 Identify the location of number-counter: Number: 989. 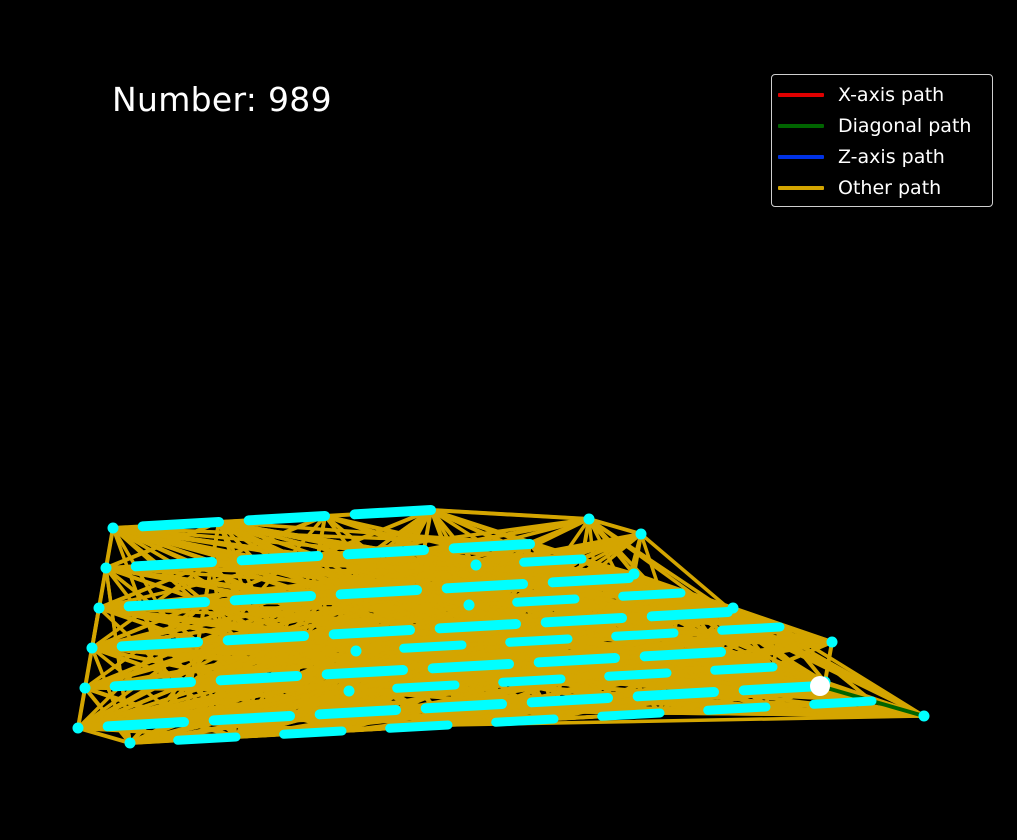
(222, 99).